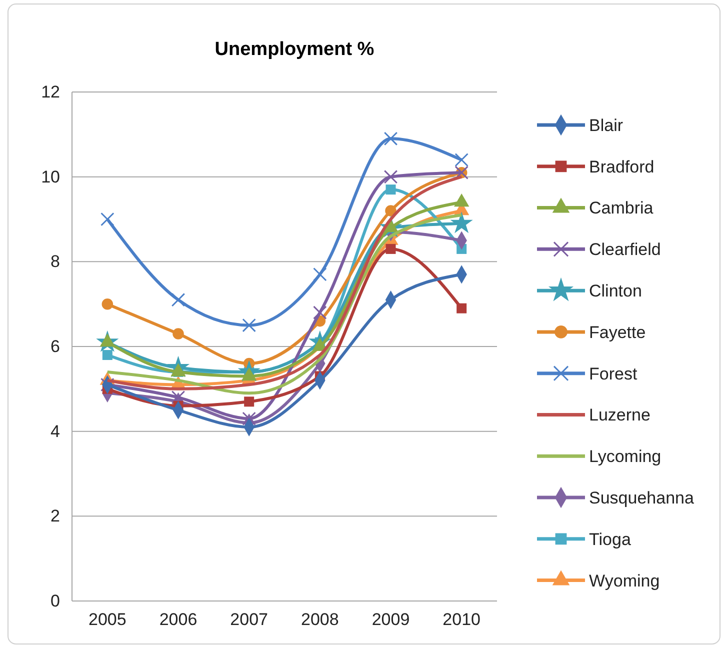 Image resolution: width=727 pixels, height=651 pixels. Describe the element at coordinates (619, 415) in the screenshot. I see `legend-label: Luzerne` at that location.